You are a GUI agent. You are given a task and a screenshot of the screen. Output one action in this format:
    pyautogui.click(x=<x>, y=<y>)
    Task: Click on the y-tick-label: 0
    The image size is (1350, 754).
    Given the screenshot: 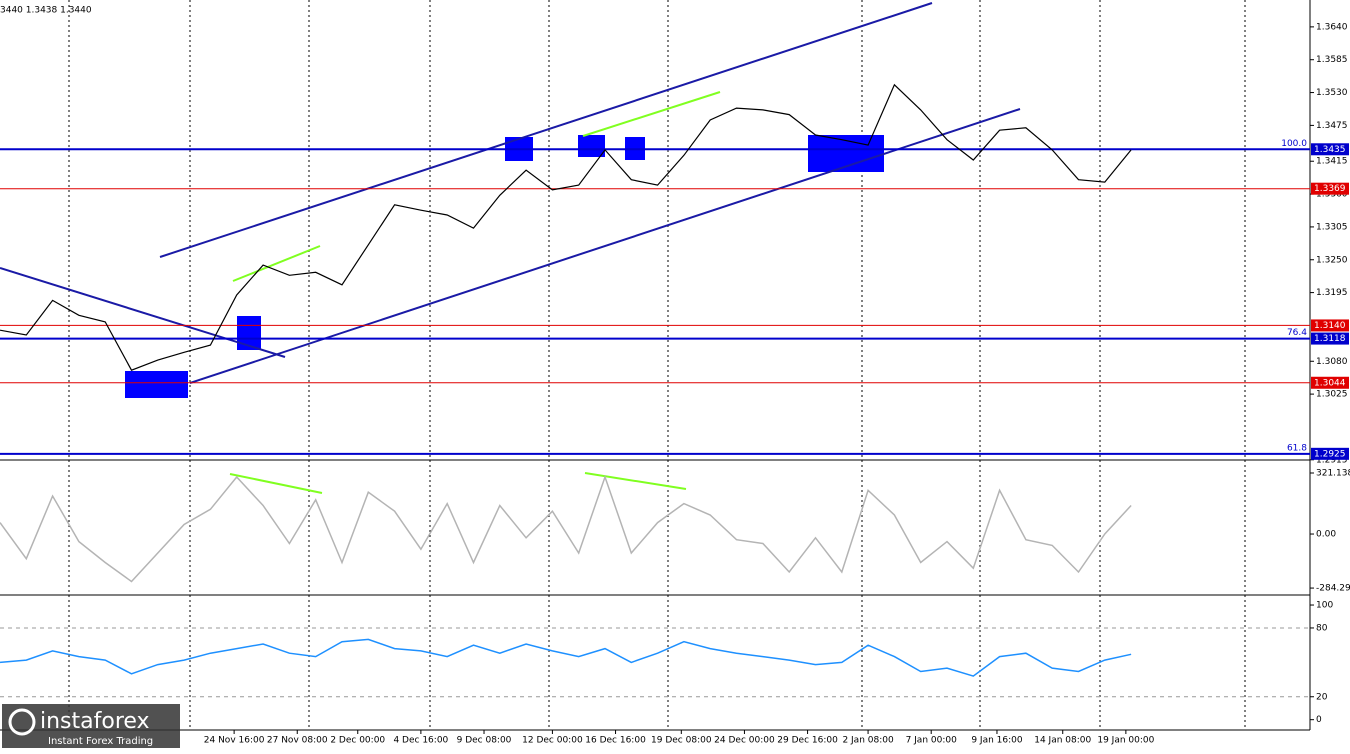 What is the action you would take?
    pyautogui.click(x=1319, y=720)
    